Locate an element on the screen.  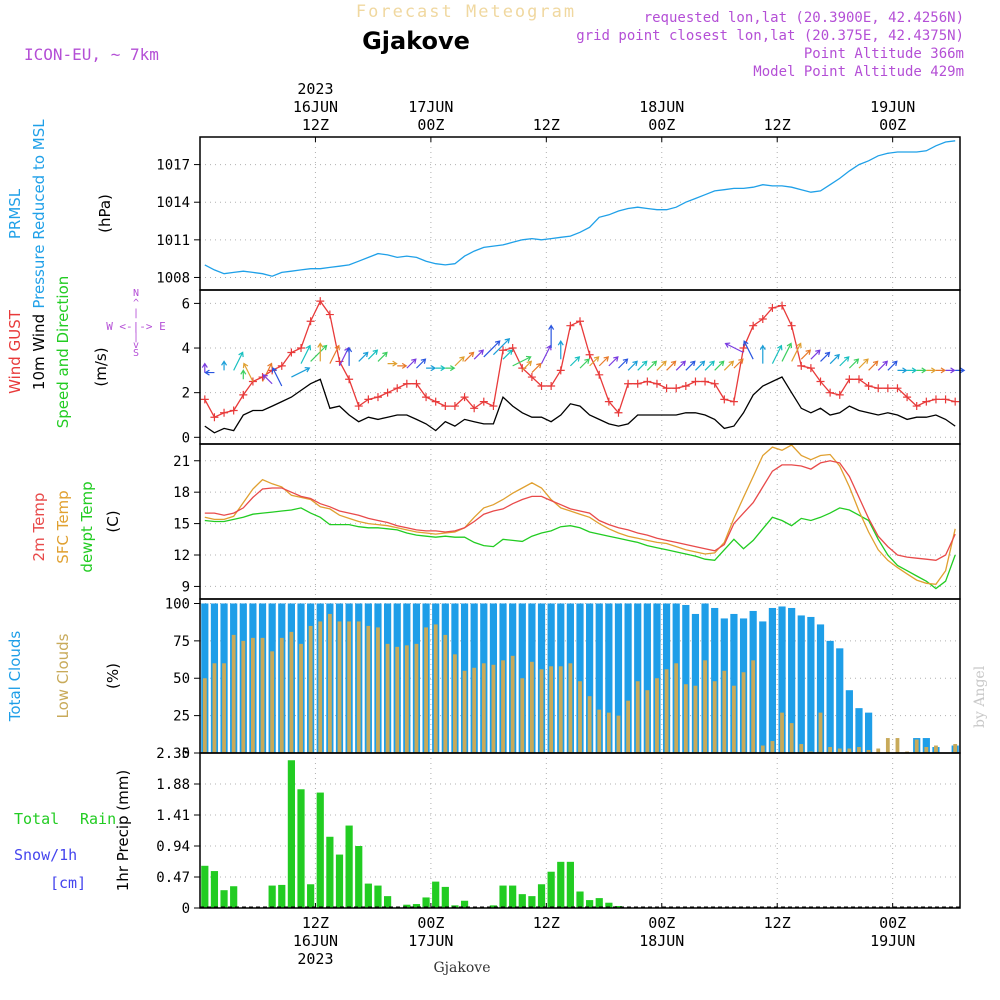
y-tick-label: 1017 is located at coordinates (173, 166).